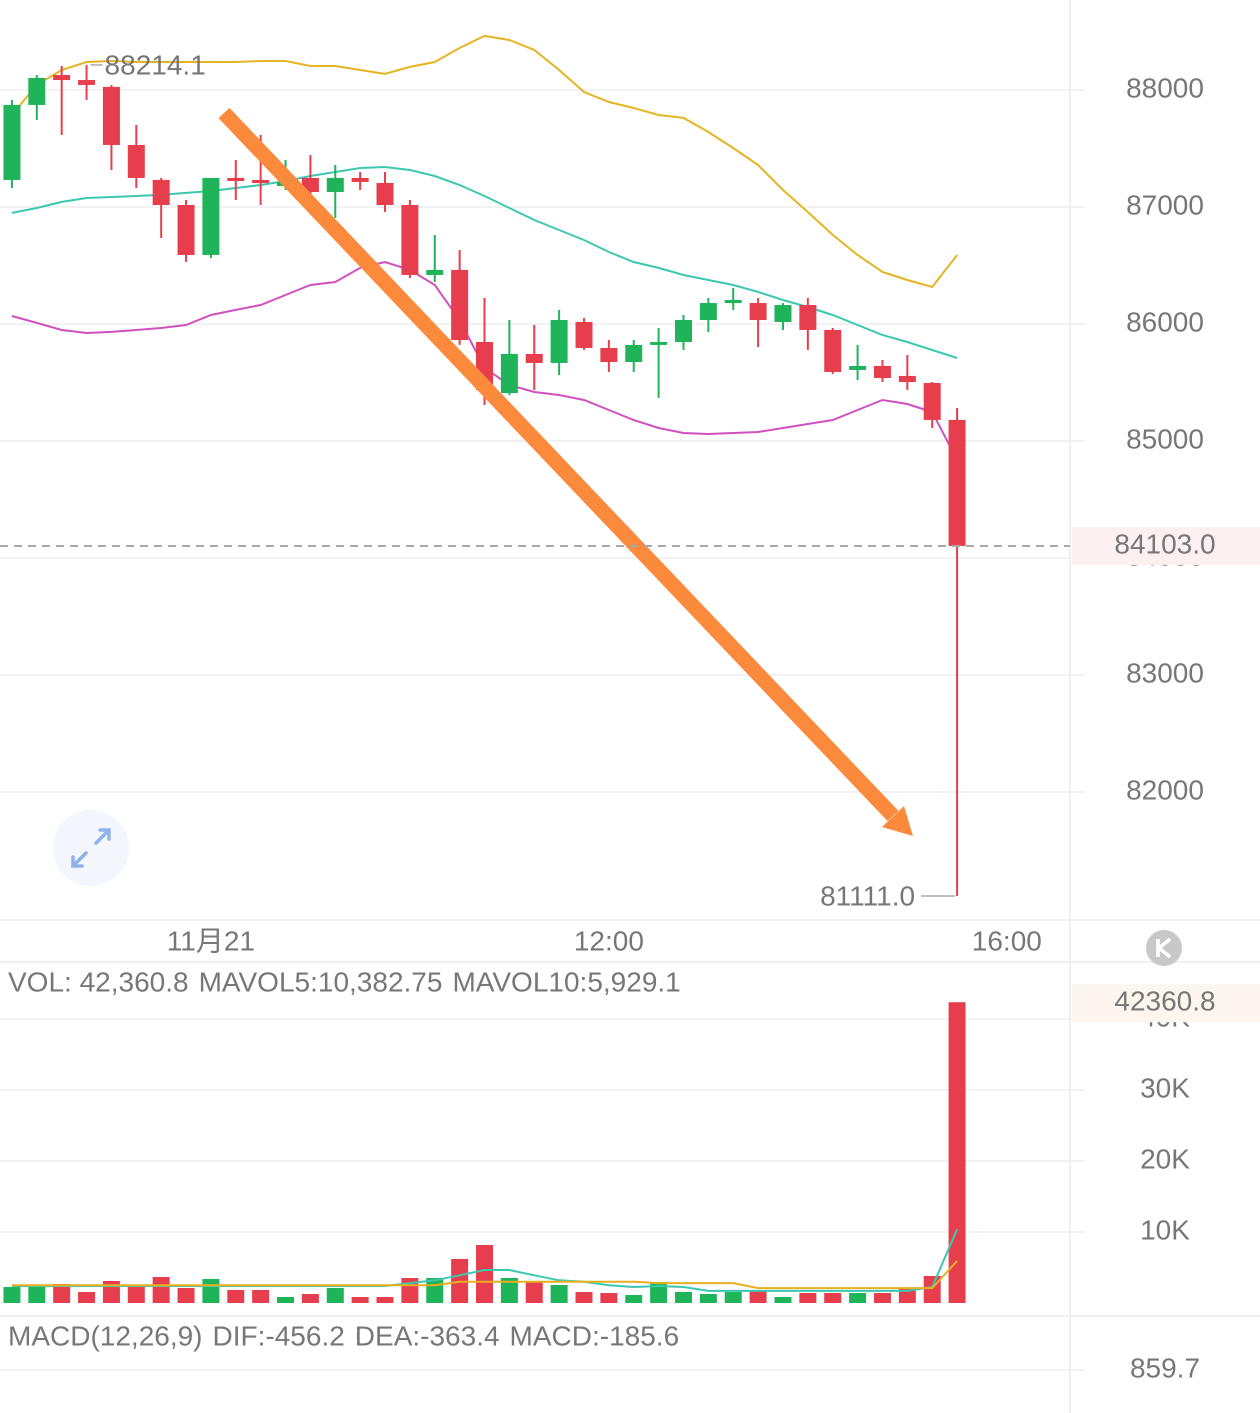 Image resolution: width=1260 pixels, height=1413 pixels. Describe the element at coordinates (484, 161) in the screenshot. I see `indicator-line` at that location.